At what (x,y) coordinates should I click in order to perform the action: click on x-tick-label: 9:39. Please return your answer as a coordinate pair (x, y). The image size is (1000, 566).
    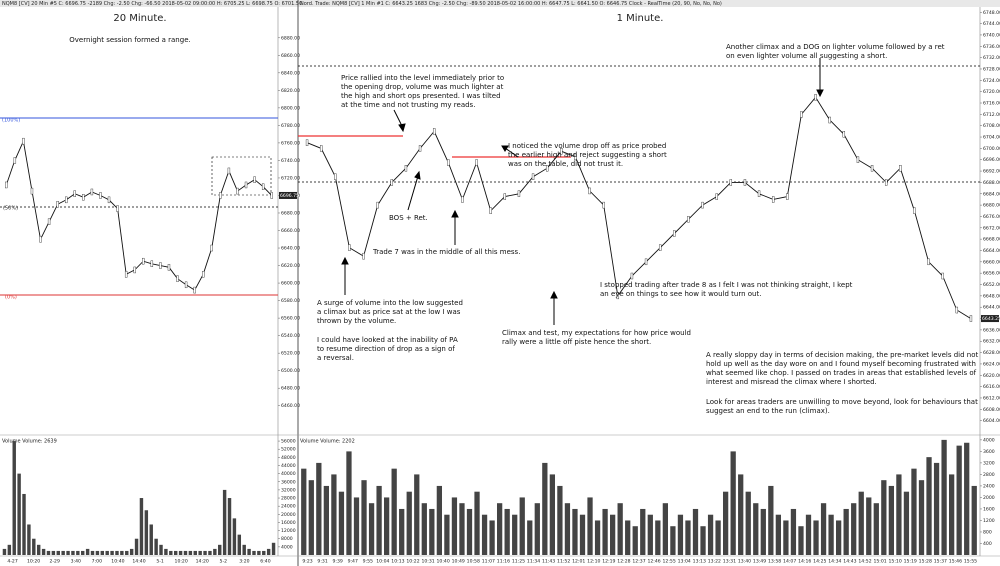
    Looking at the image, I should click on (338, 562).